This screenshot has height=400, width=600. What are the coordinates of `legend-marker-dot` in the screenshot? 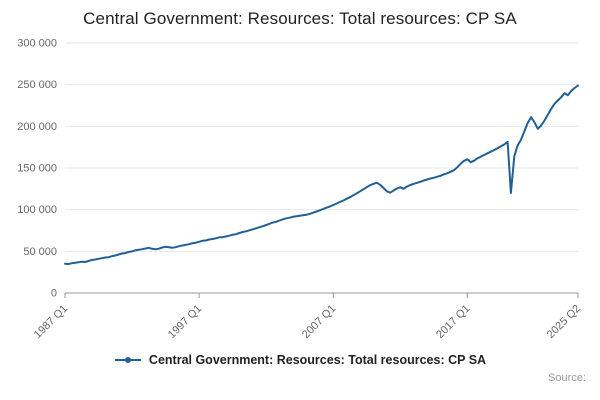 It's located at (127, 360).